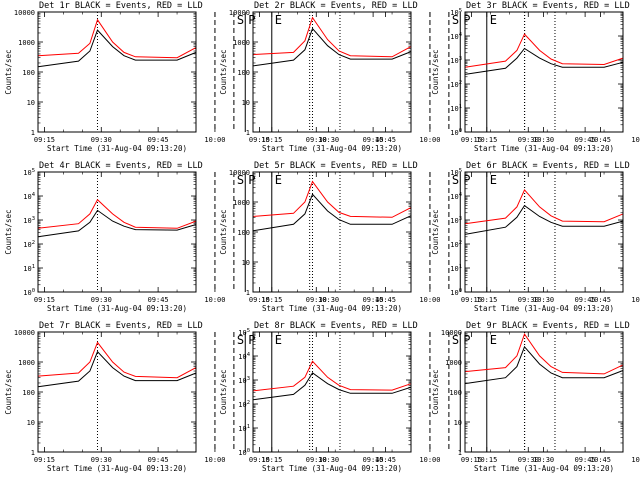  What do you see at coordinates (456, 196) in the screenshot?
I see `y-tick-label: 10⁴` at bounding box center [456, 196].